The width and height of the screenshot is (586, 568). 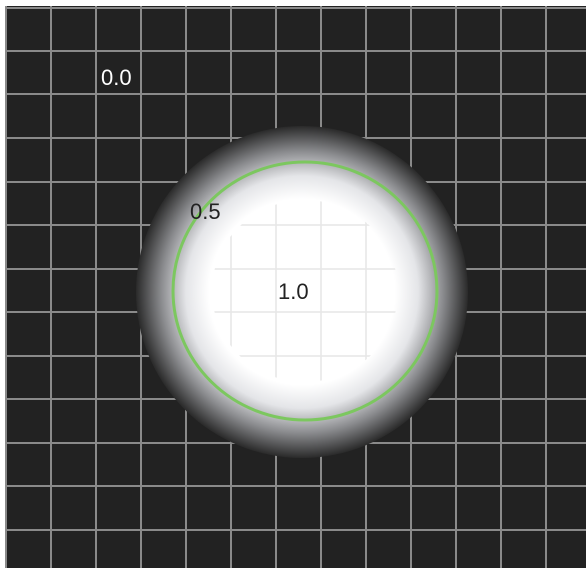 What do you see at coordinates (205, 211) in the screenshot?
I see `mid-value-label: 0.5` at bounding box center [205, 211].